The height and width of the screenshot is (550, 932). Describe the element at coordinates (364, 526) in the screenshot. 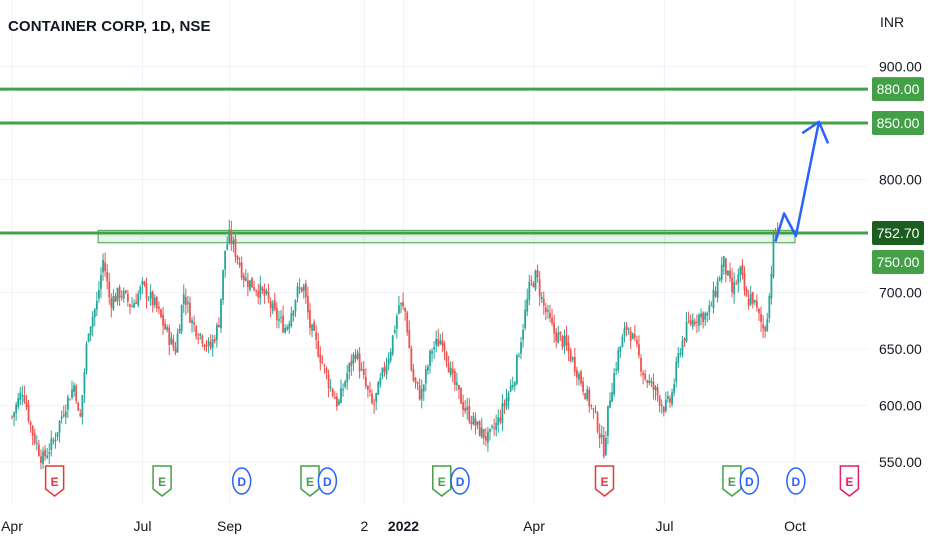

I see `x-tick-label: 2` at that location.